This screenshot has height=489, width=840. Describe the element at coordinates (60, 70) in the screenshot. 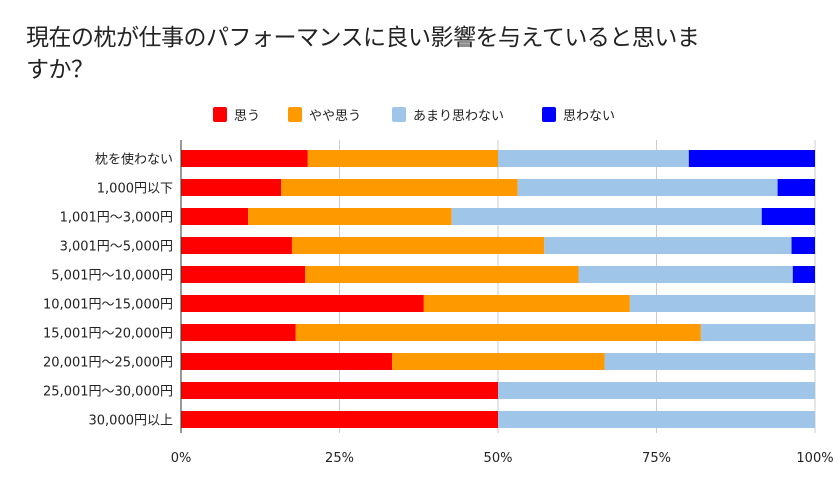

I see `chart-title-line-2: すか？` at that location.